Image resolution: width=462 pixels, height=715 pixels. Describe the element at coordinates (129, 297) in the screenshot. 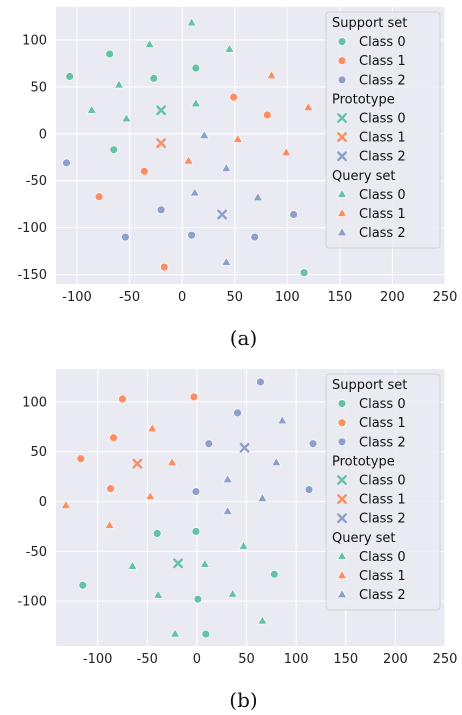

I see `x-tick-label: -50` at that location.